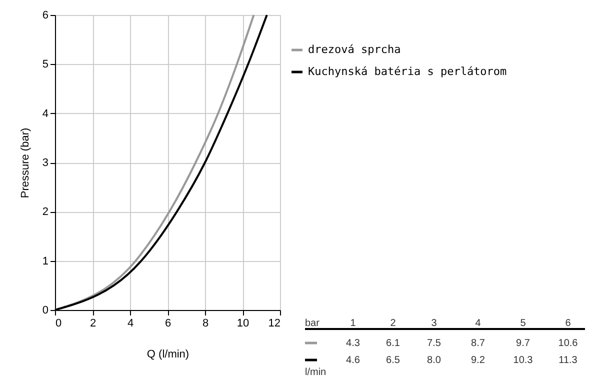 Image resolution: width=600 pixels, height=383 pixels. What do you see at coordinates (434, 360) in the screenshot?
I see `text: 8.0` at bounding box center [434, 360].